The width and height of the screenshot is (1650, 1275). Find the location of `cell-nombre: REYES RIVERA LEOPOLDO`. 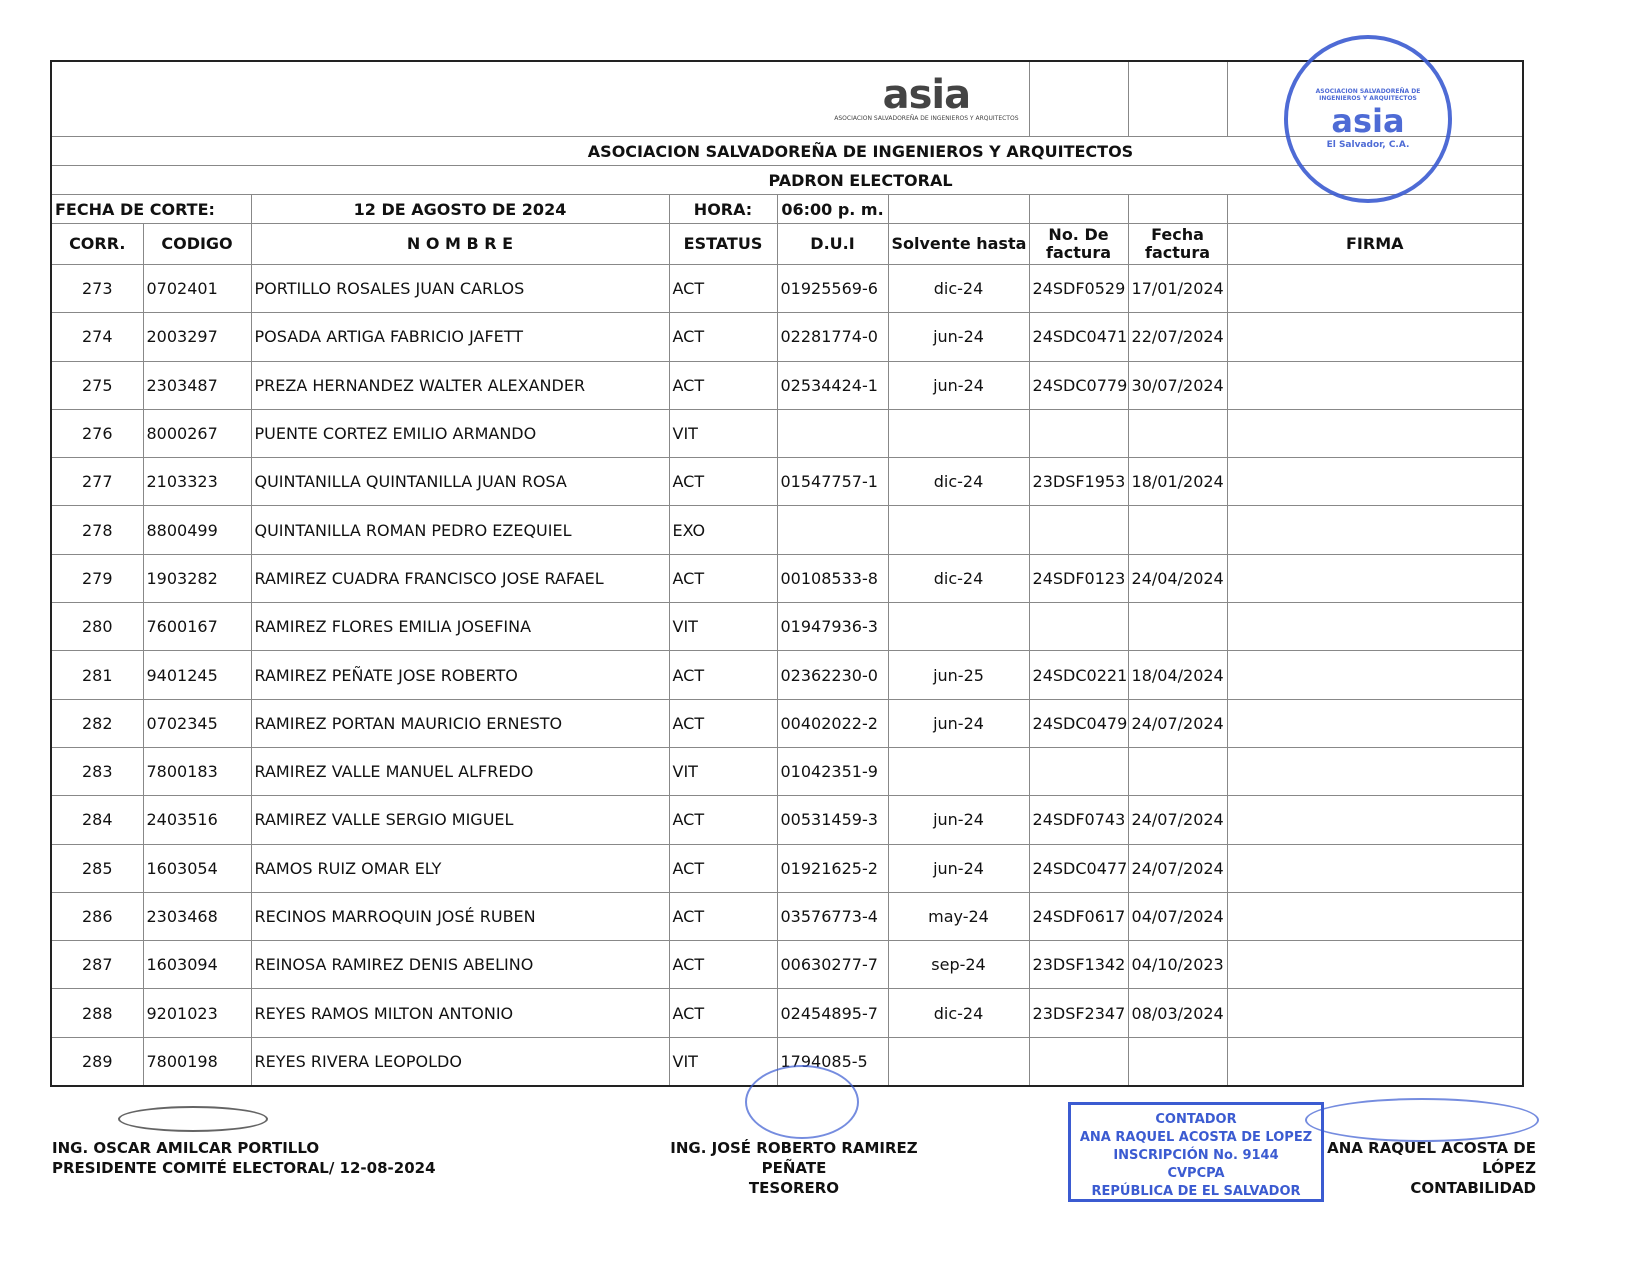

cell-nombre: REYES RIVERA LEOPOLDO is located at coordinates (460, 1061).